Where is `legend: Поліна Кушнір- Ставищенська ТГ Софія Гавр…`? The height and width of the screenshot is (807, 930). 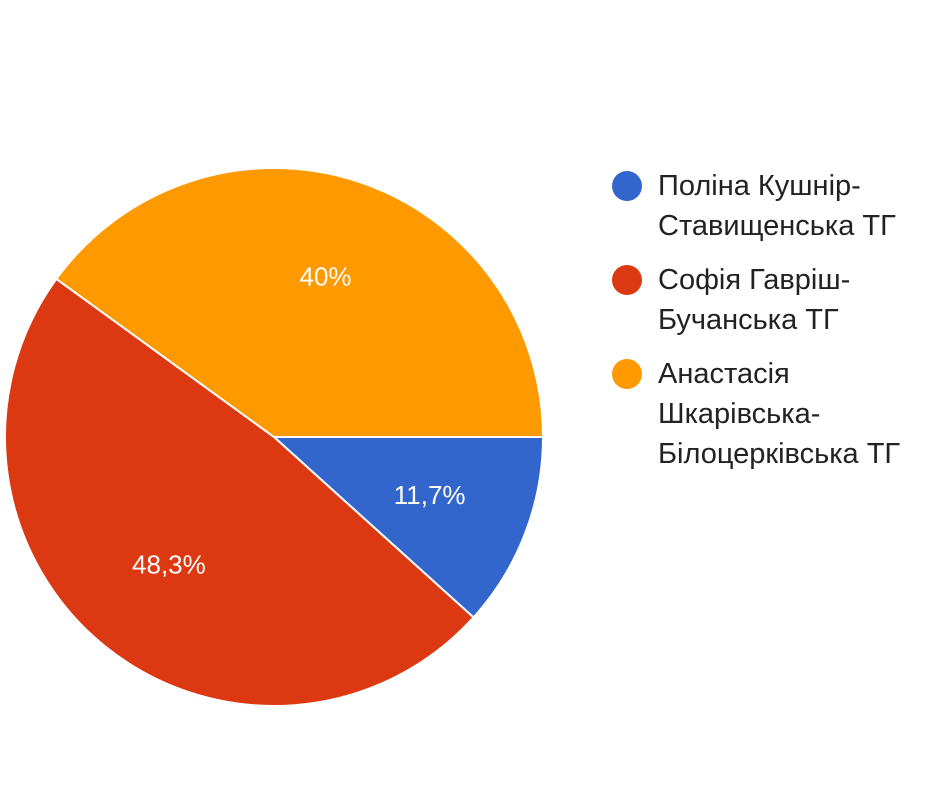 legend: Поліна Кушнір- Ставищенська ТГ Софія Гавр… is located at coordinates (767, 327).